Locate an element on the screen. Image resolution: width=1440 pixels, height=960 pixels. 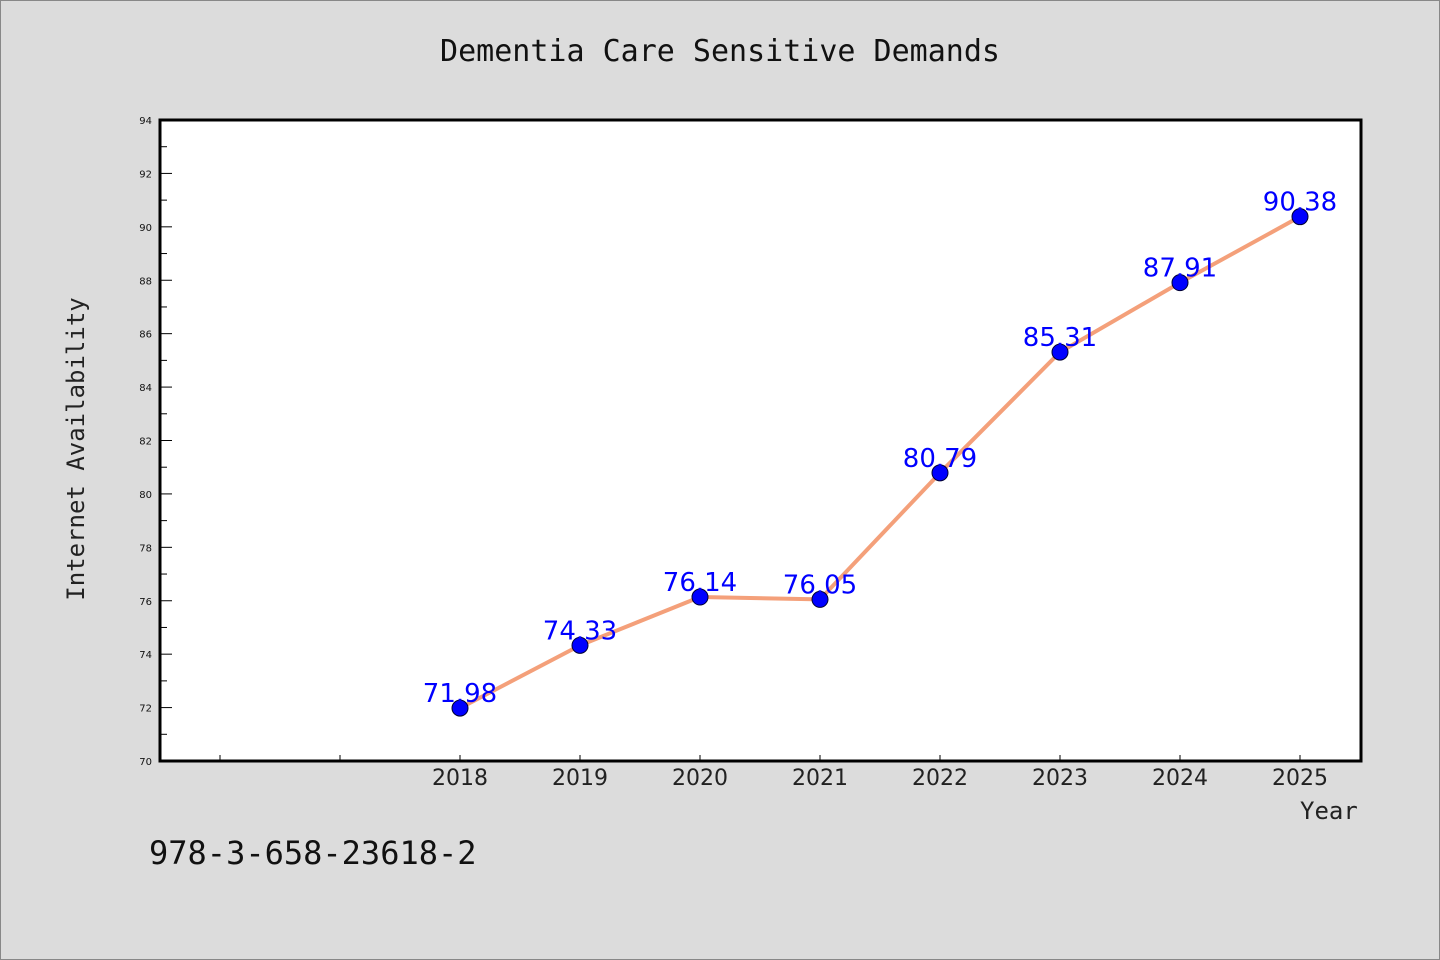
y-tick-label: 90 is located at coordinates (145, 228).